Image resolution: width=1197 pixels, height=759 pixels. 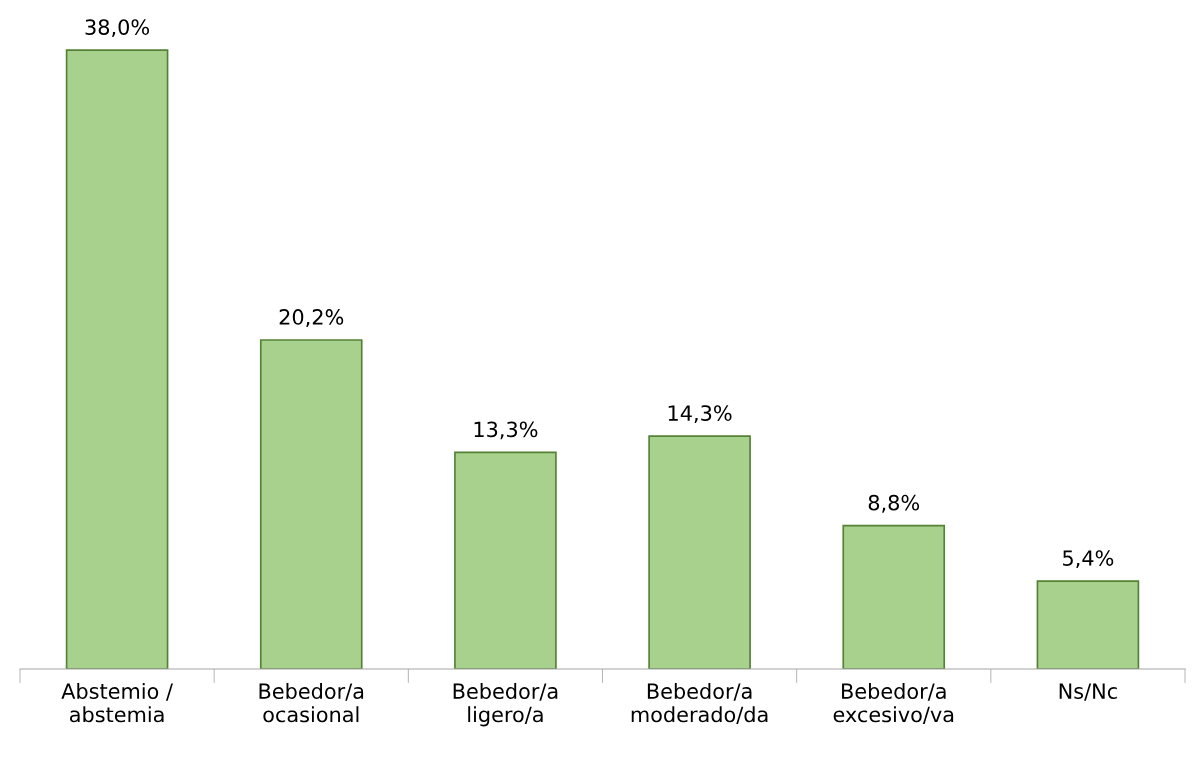 What do you see at coordinates (1088, 559) in the screenshot?
I see `data-label: 5,4%` at bounding box center [1088, 559].